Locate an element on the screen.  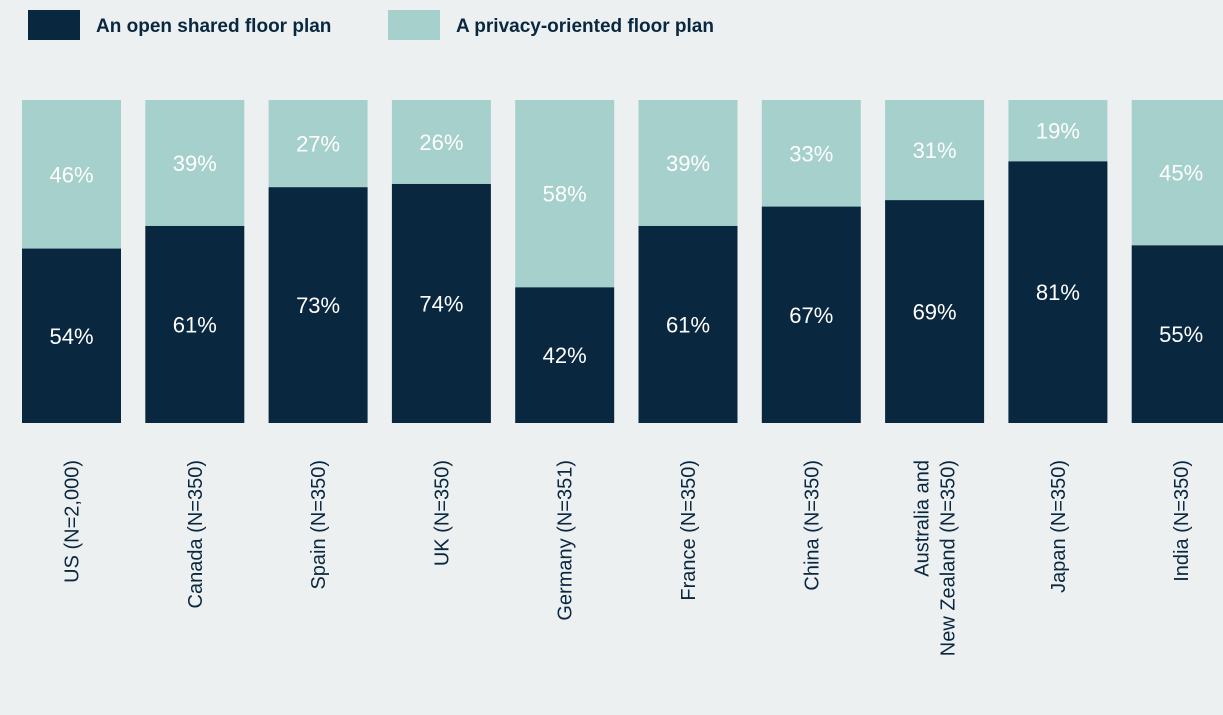
x-tick-label-1: US (N=2,000) is located at coordinates (73, 521).